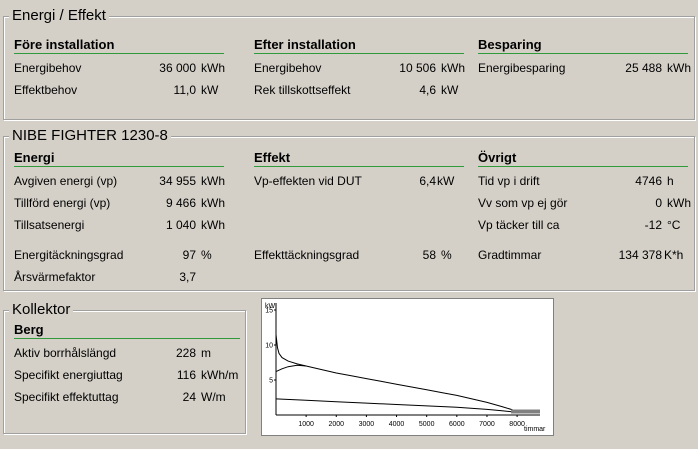  Describe the element at coordinates (429, 255) in the screenshot. I see `effekttackning-value: 58` at that location.